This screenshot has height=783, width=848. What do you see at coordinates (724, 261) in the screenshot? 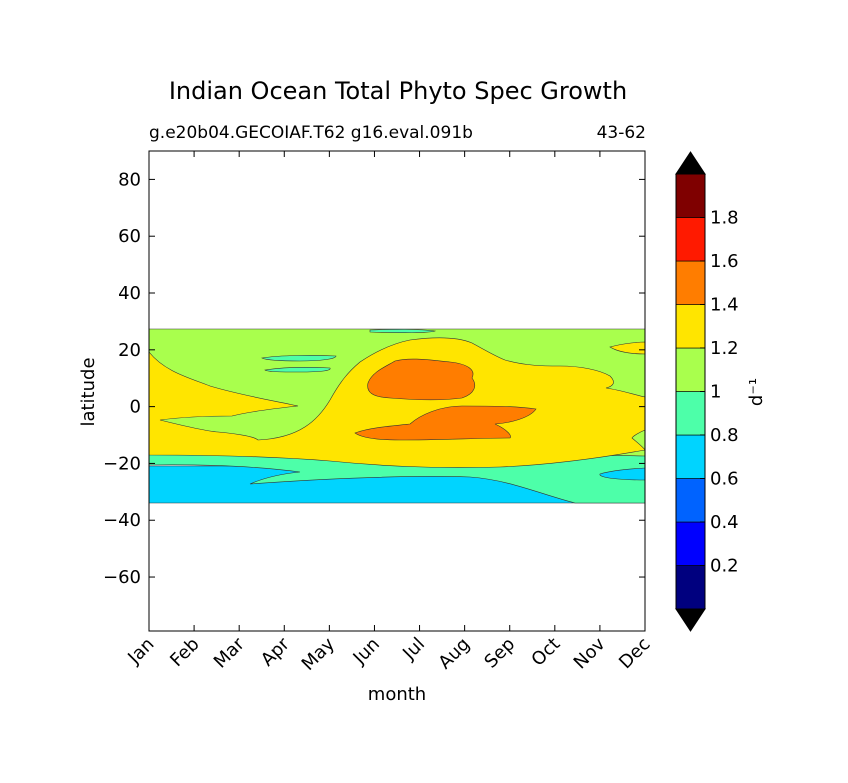
I see `colorbar-tick-label: 1.6` at bounding box center [724, 261].